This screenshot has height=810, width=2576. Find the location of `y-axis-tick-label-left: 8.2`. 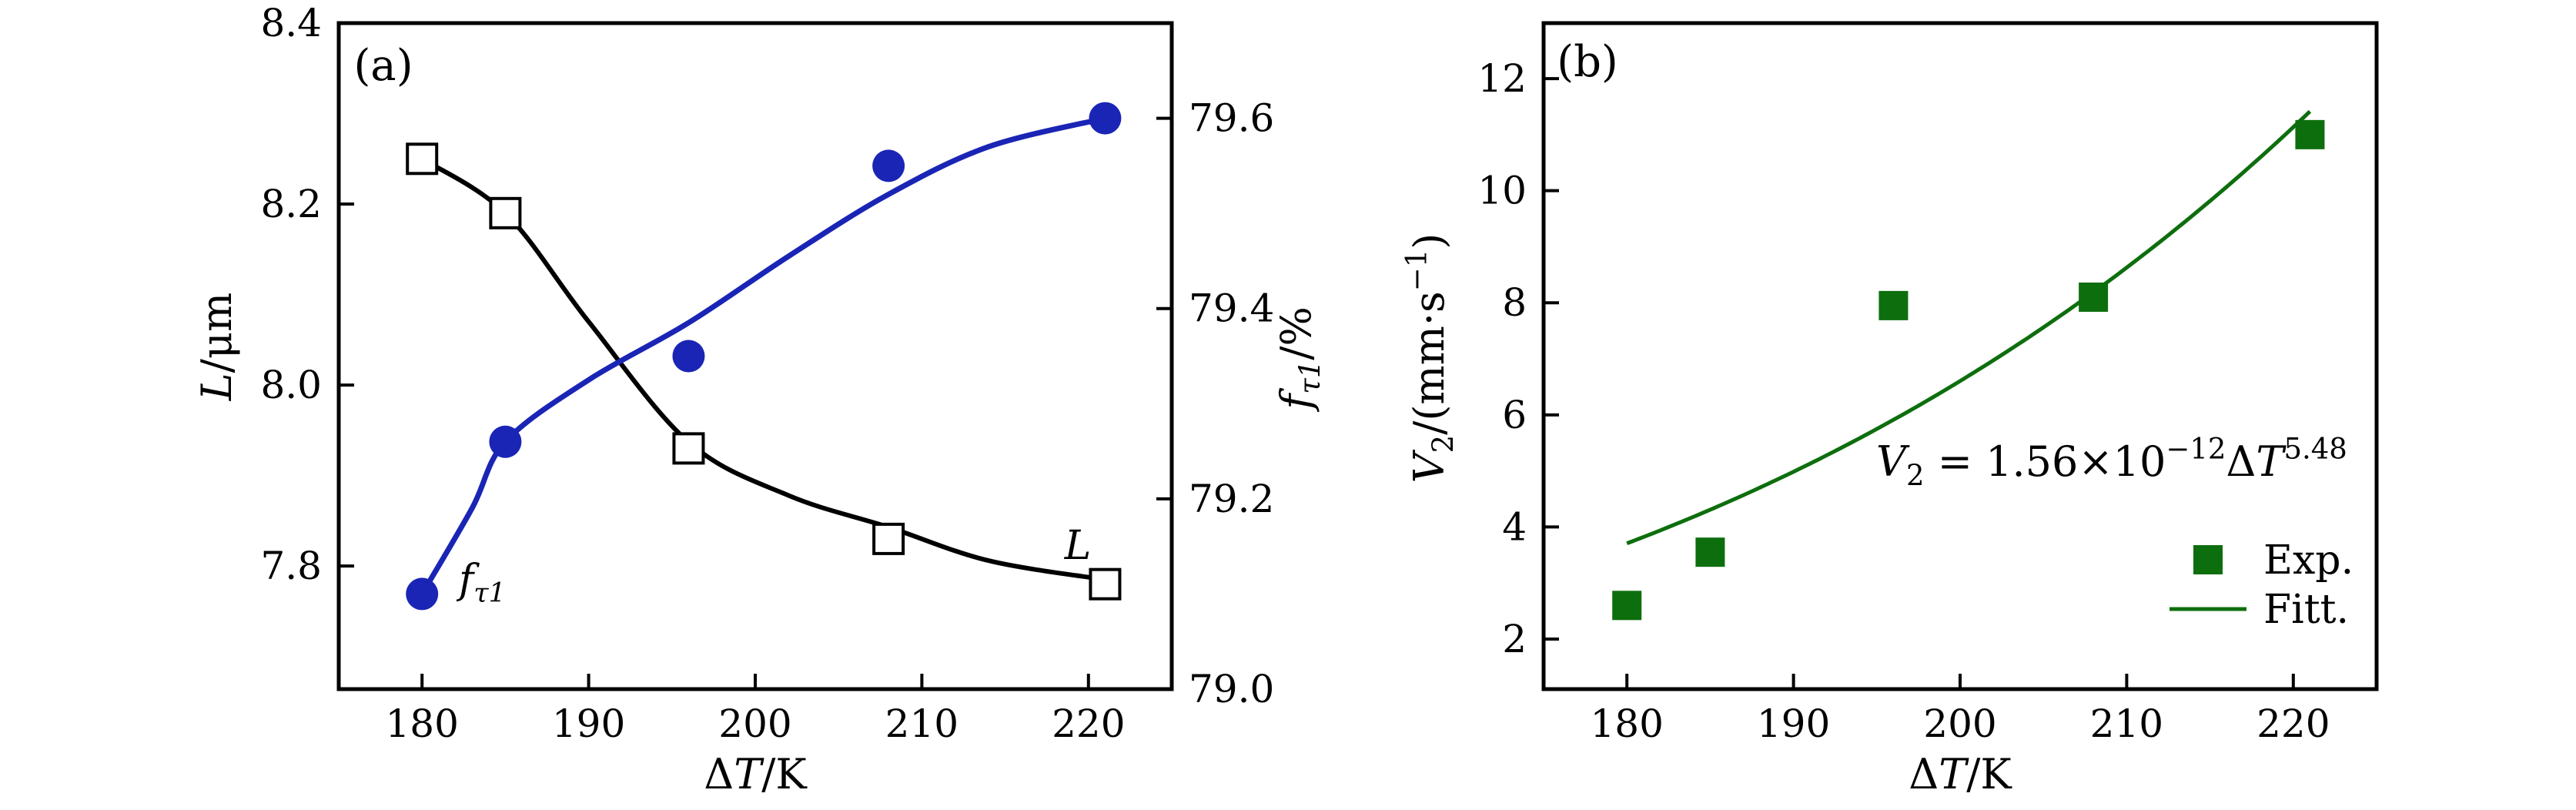

y-axis-tick-label-left: 8.2 is located at coordinates (291, 204).